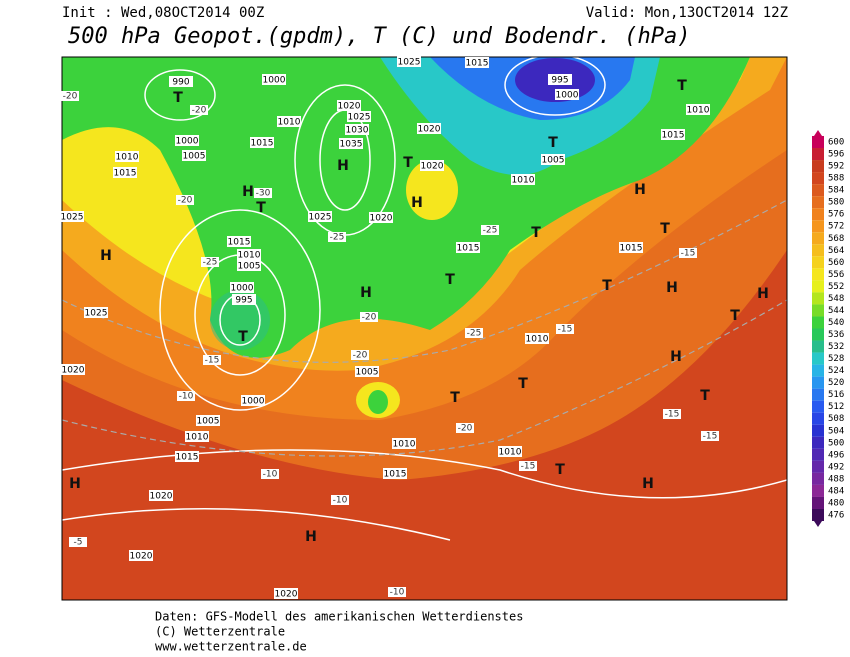 This screenshot has height=657, width=850. Describe the element at coordinates (836, 167) in the screenshot. I see `colorbar-tick-label: 592` at that location.